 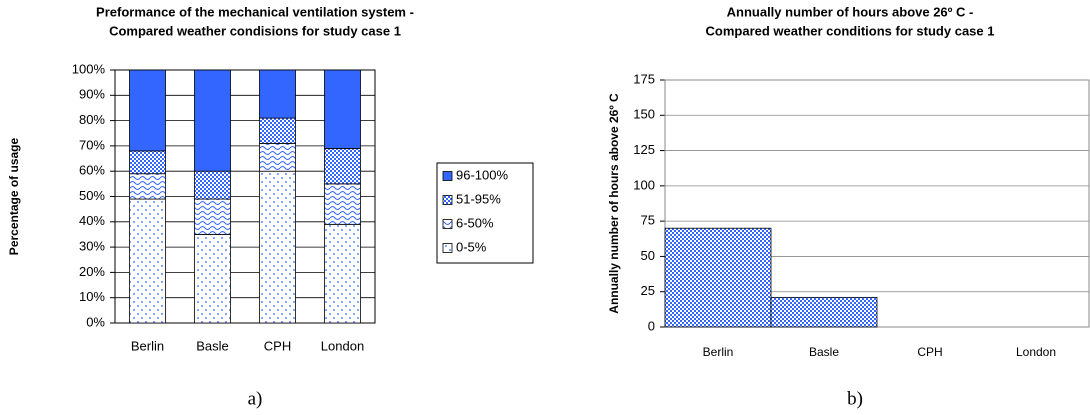 What do you see at coordinates (92, 296) in the screenshot?
I see `y-tick-label: 10%` at bounding box center [92, 296].